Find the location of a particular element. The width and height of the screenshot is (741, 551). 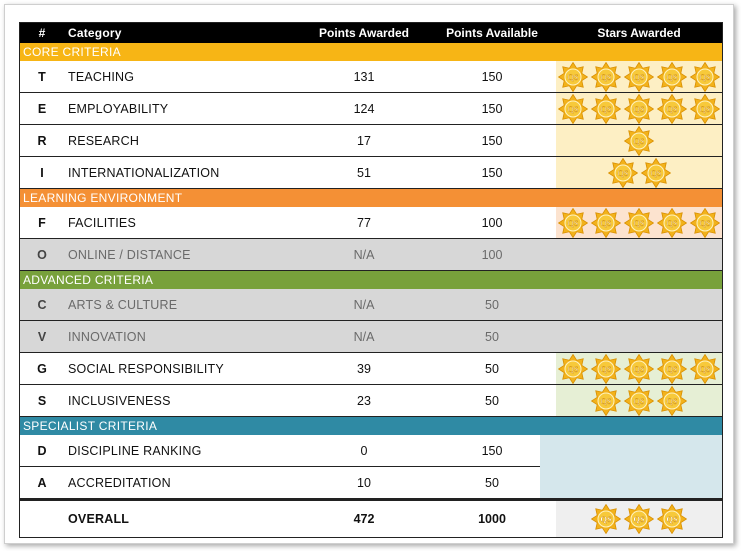

overall-stars: QS QS QS is located at coordinates (639, 519).